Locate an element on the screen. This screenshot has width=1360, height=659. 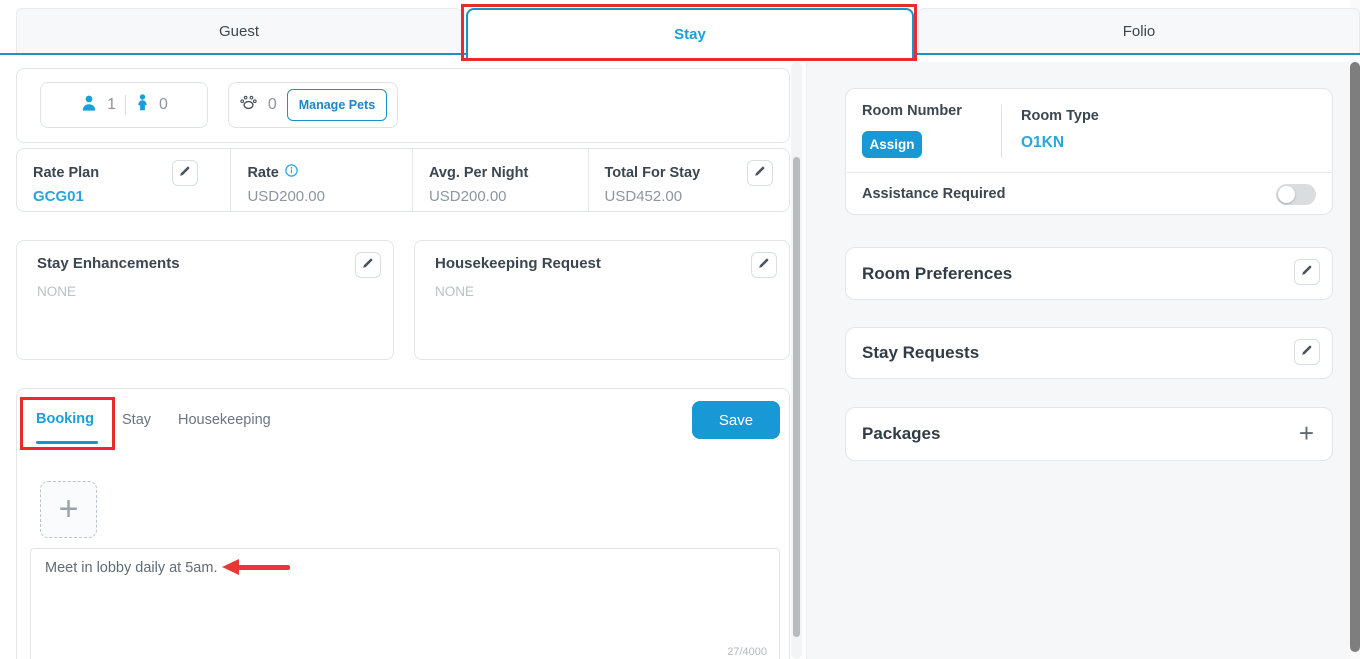
add-package-button: + is located at coordinates (1306, 433).